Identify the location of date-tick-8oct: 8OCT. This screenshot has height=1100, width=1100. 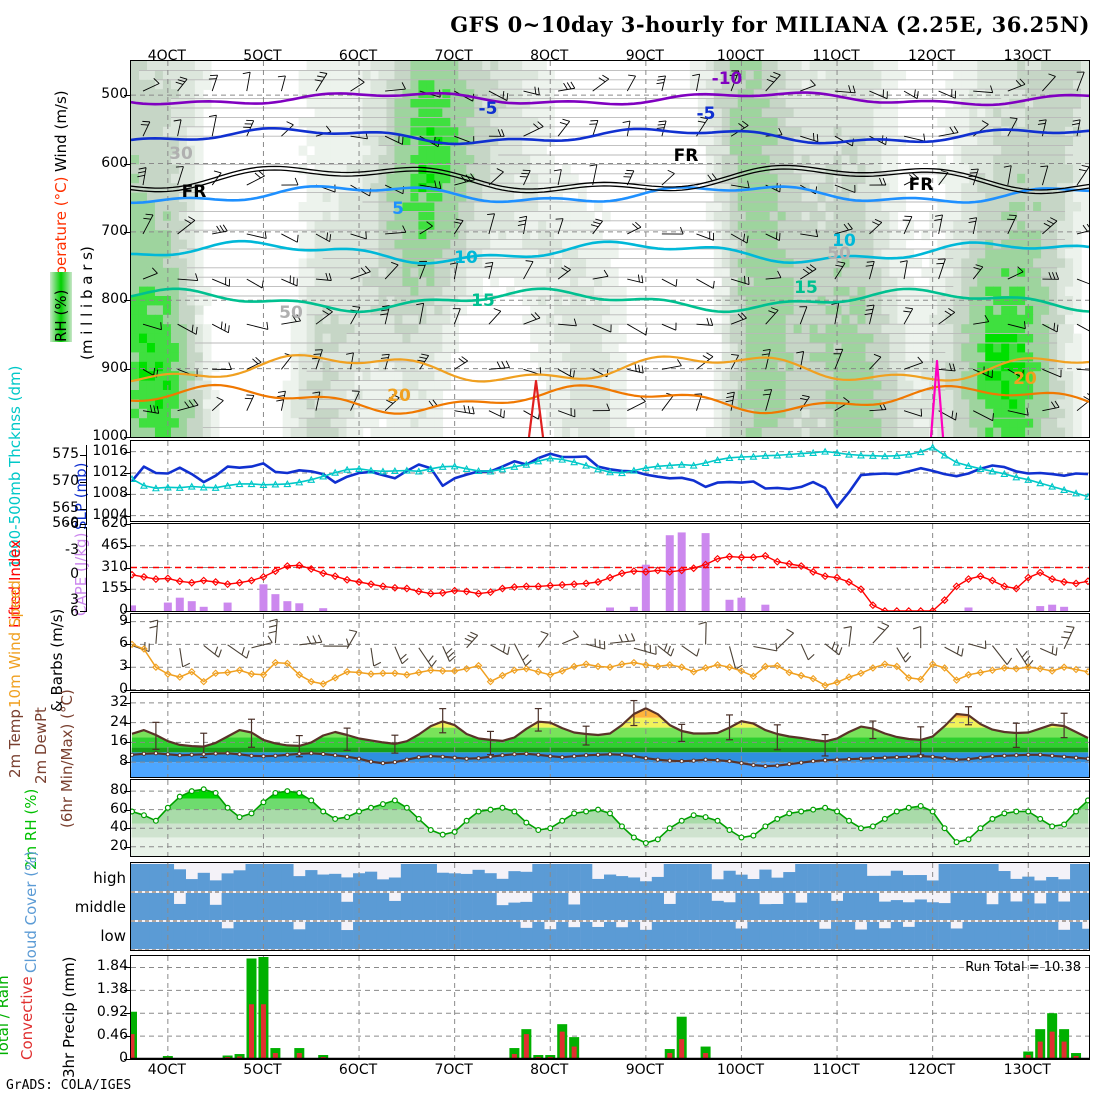
(549, 1070).